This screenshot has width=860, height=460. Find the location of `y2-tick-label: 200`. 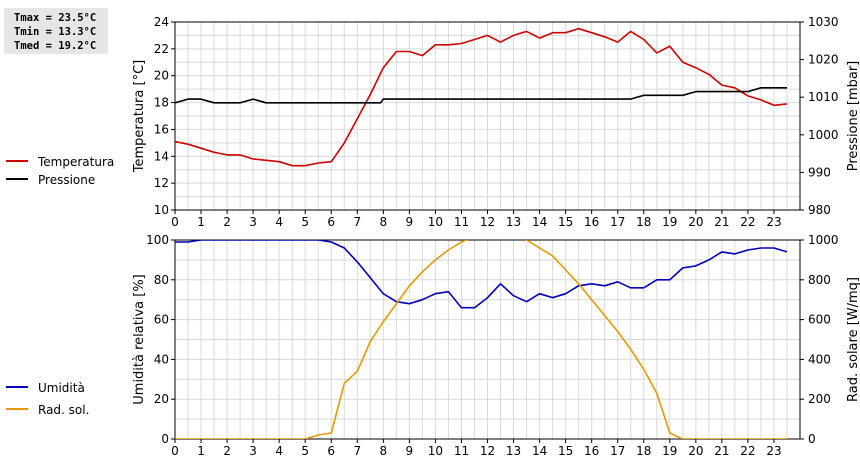

y2-tick-label: 200 is located at coordinates (819, 399).